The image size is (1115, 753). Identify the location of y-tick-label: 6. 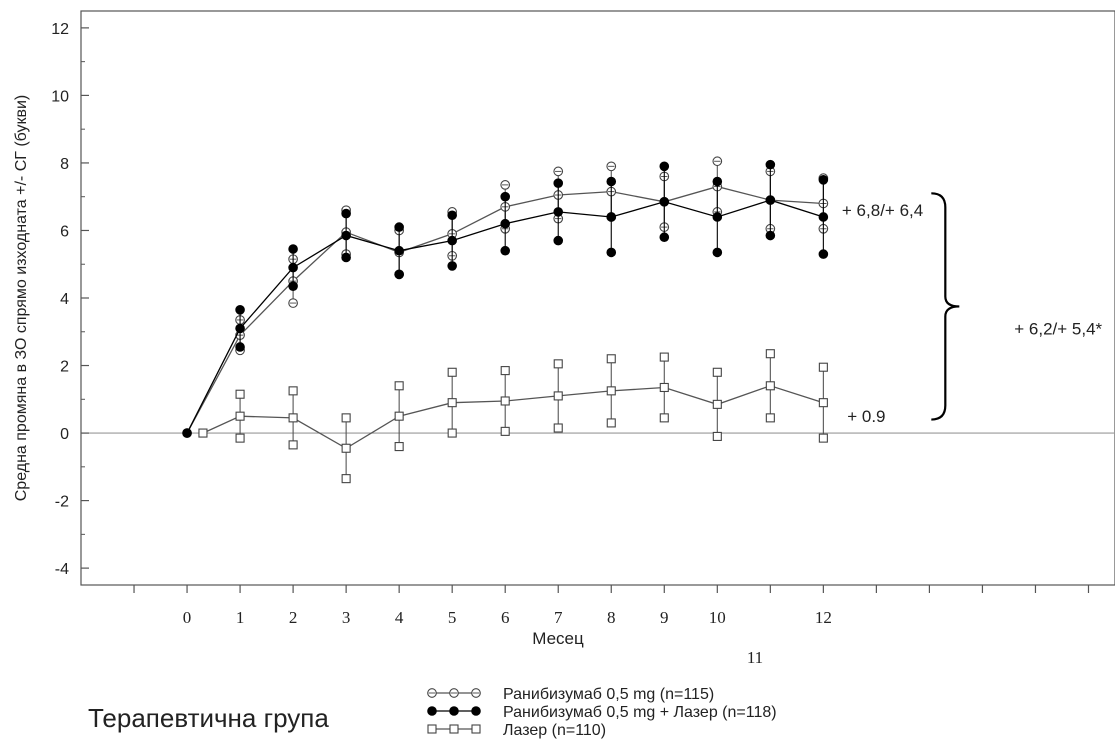
(64, 231).